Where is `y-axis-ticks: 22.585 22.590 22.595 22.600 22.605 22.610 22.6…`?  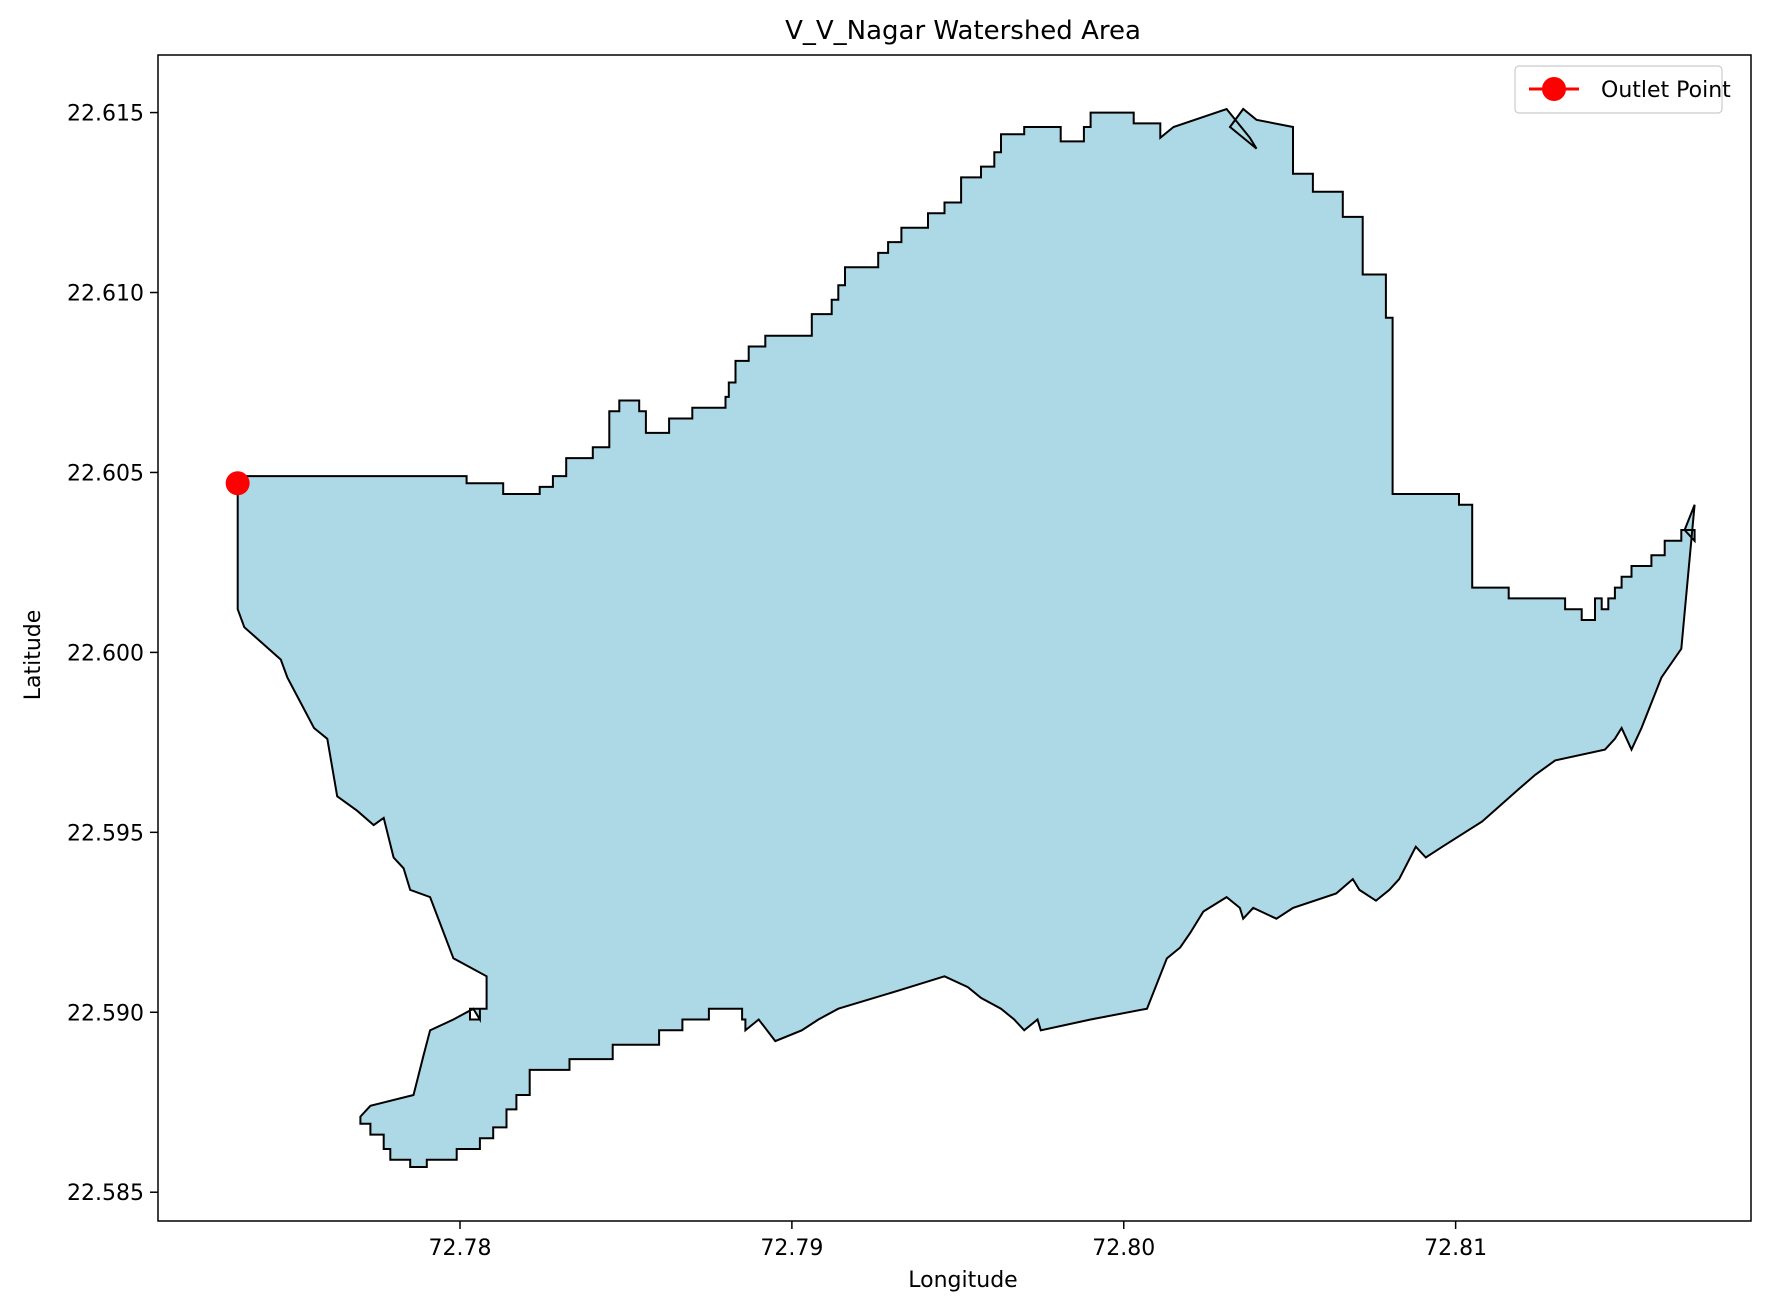
y-axis-ticks: 22.585 22.590 22.595 22.600 22.605 22.610 22.6… is located at coordinates (112, 654).